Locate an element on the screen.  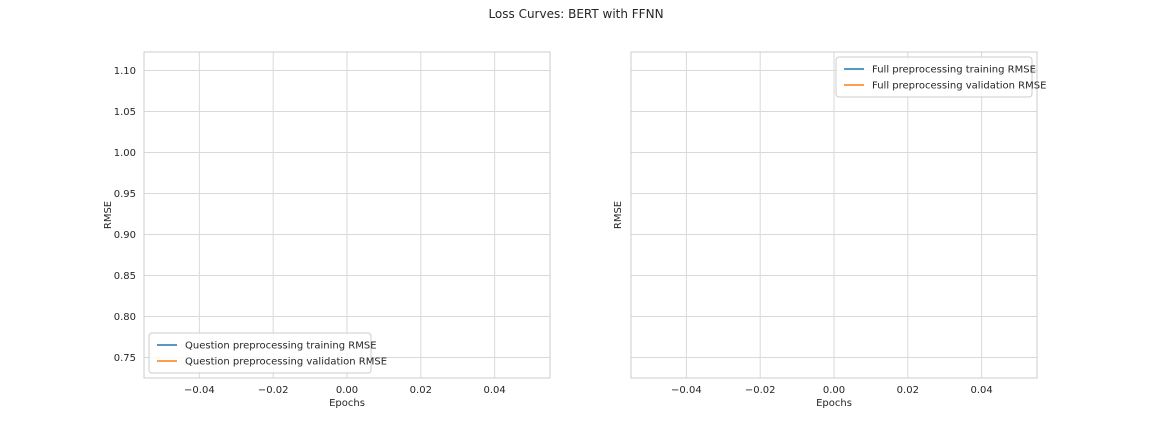
y-tick-label: 1.05 is located at coordinates (125, 112).